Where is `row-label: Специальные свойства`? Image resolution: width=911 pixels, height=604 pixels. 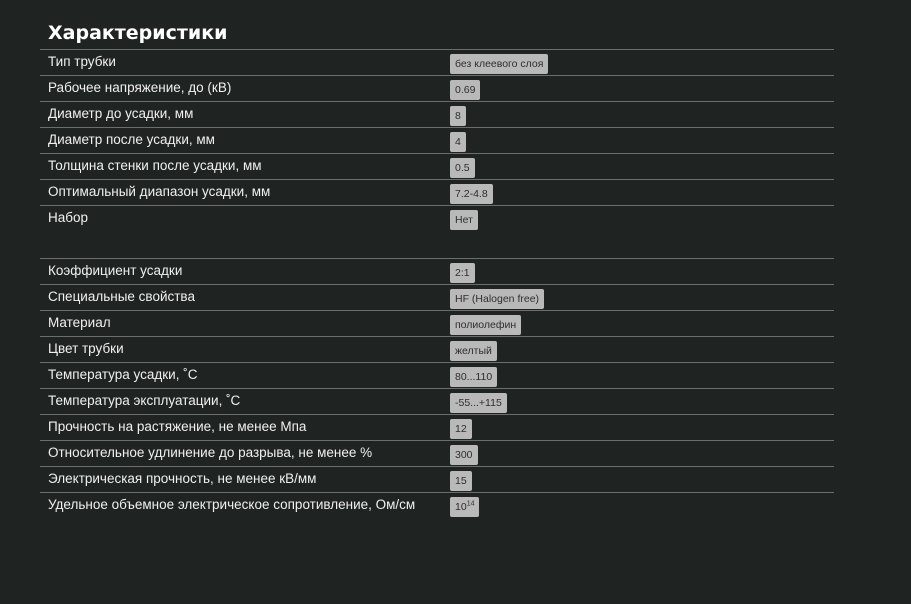 row-label: Специальные свойства is located at coordinates (121, 296).